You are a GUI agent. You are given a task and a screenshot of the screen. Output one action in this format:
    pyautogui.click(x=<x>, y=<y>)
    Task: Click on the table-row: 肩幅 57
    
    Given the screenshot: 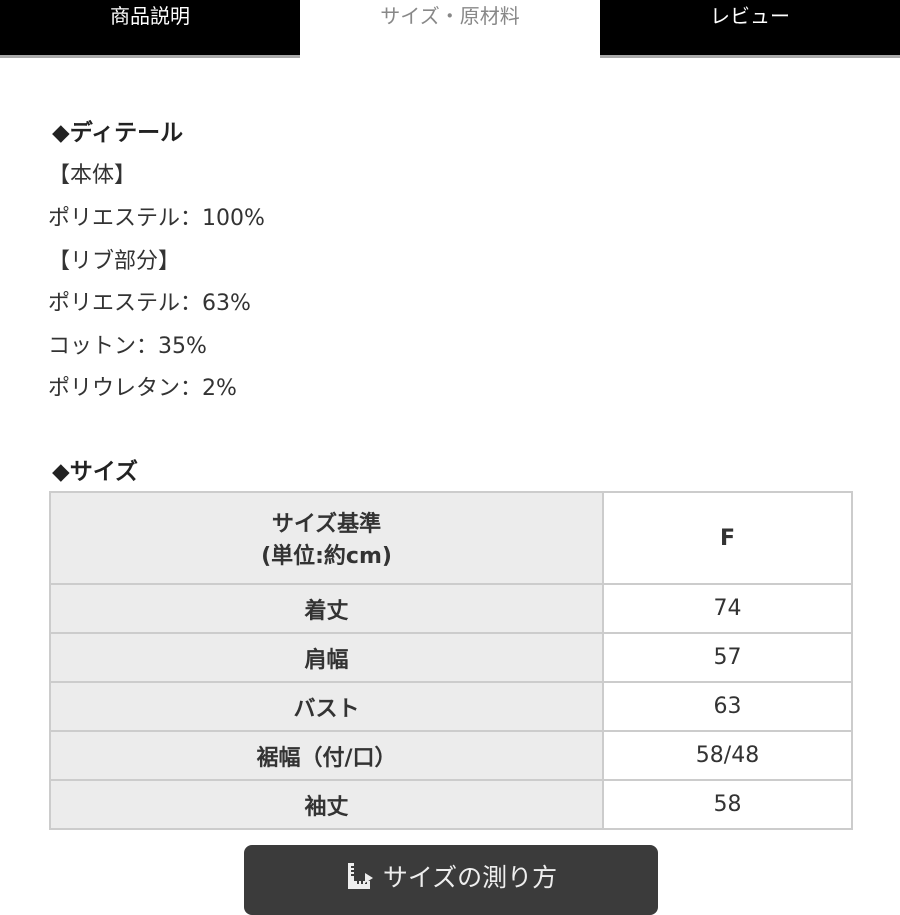 What is the action you would take?
    pyautogui.click(x=451, y=657)
    